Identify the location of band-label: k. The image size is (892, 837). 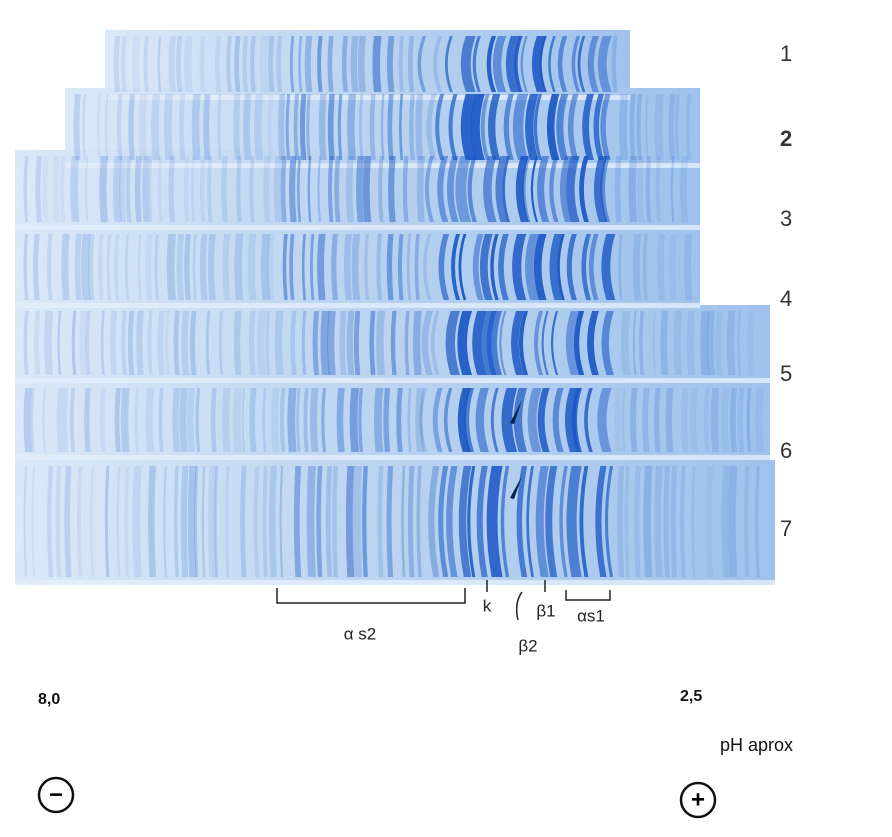
(487, 605).